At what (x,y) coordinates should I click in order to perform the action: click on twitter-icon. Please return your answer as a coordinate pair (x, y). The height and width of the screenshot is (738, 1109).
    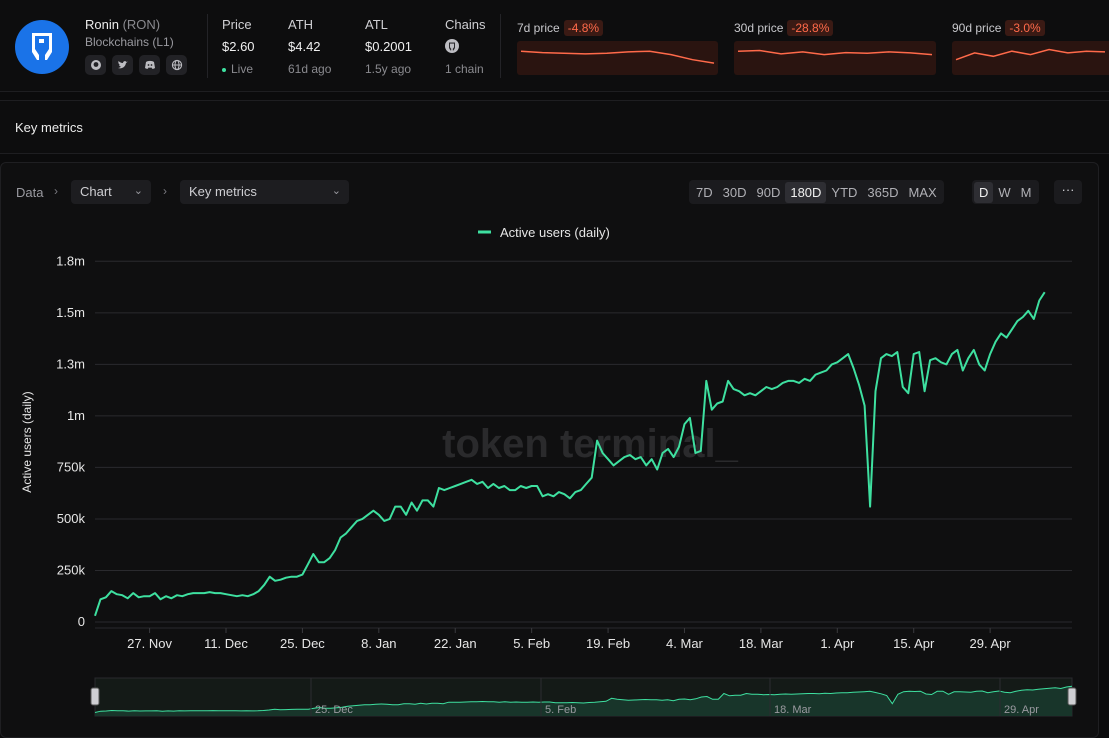
    Looking at the image, I should click on (122, 65).